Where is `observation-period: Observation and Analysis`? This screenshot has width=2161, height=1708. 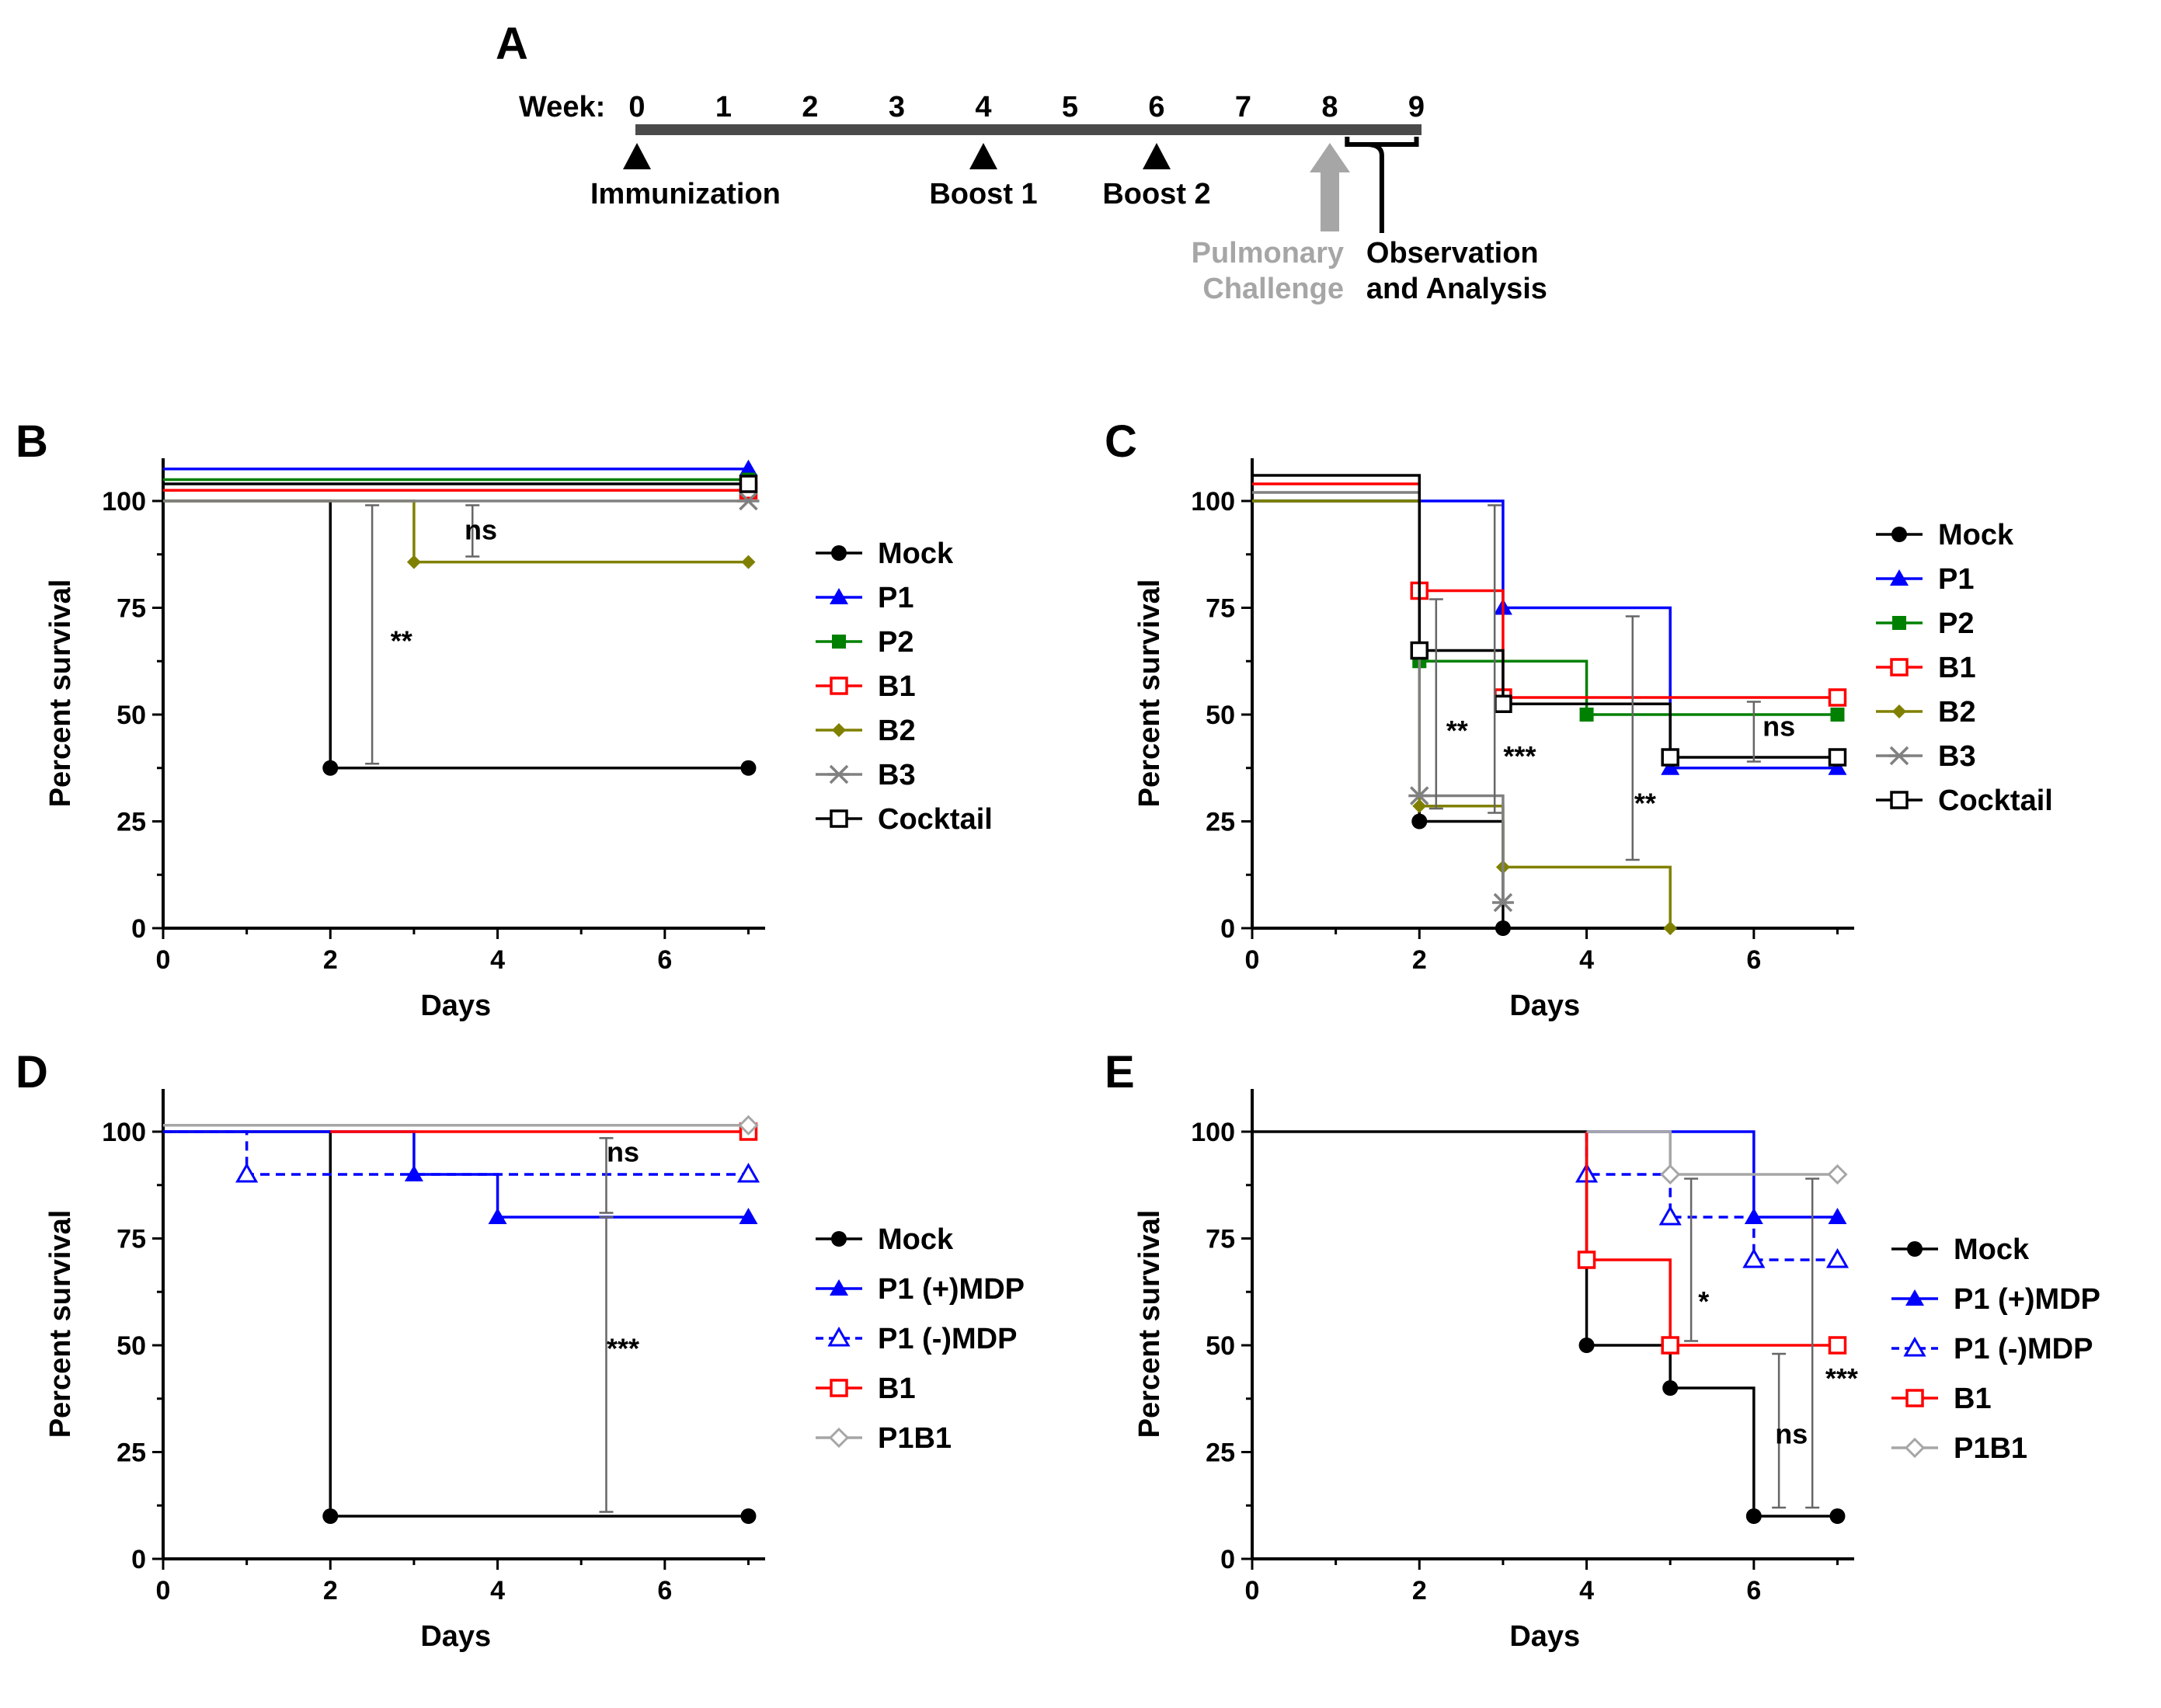
observation-period: Observation and Analysis is located at coordinates (1446, 221).